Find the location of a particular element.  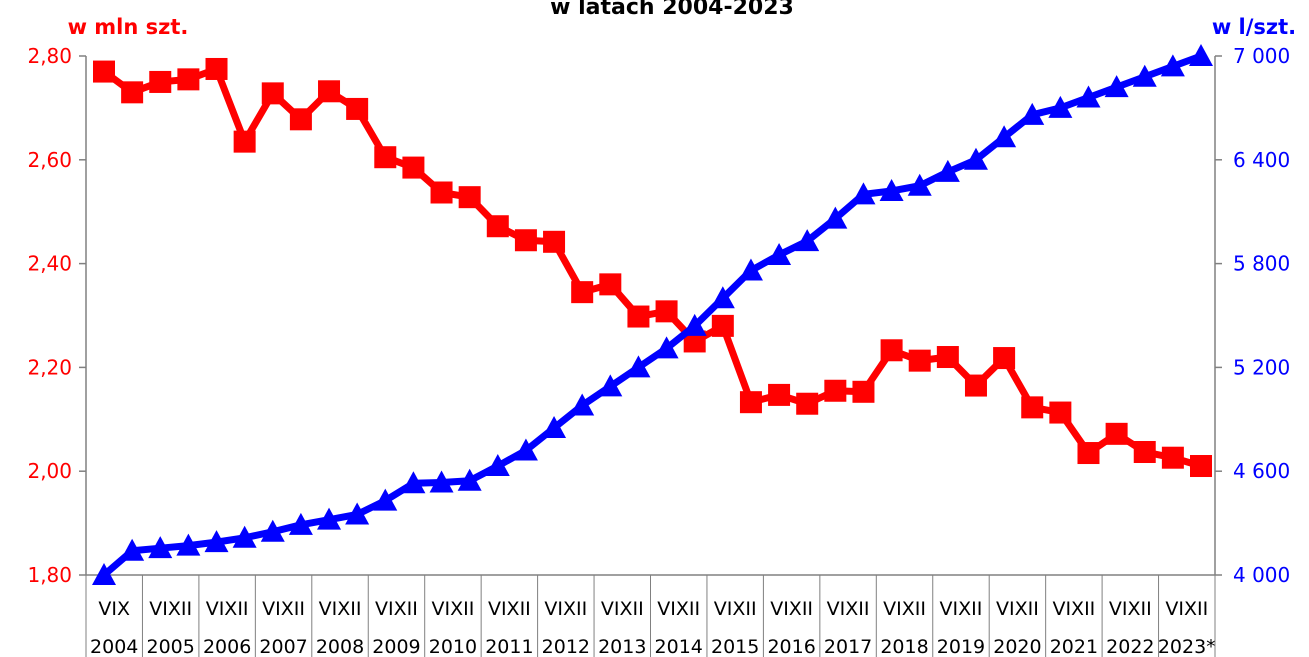

year-tick-label: 2008 is located at coordinates (340, 646).